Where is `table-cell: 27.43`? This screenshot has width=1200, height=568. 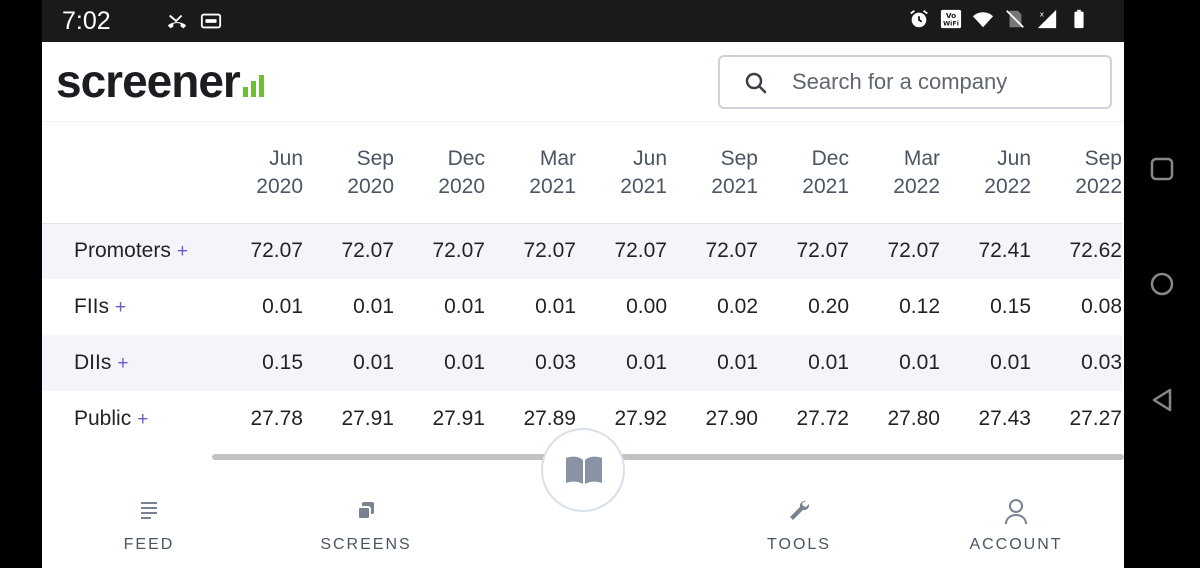
table-cell: 27.43 is located at coordinates (1004, 418).